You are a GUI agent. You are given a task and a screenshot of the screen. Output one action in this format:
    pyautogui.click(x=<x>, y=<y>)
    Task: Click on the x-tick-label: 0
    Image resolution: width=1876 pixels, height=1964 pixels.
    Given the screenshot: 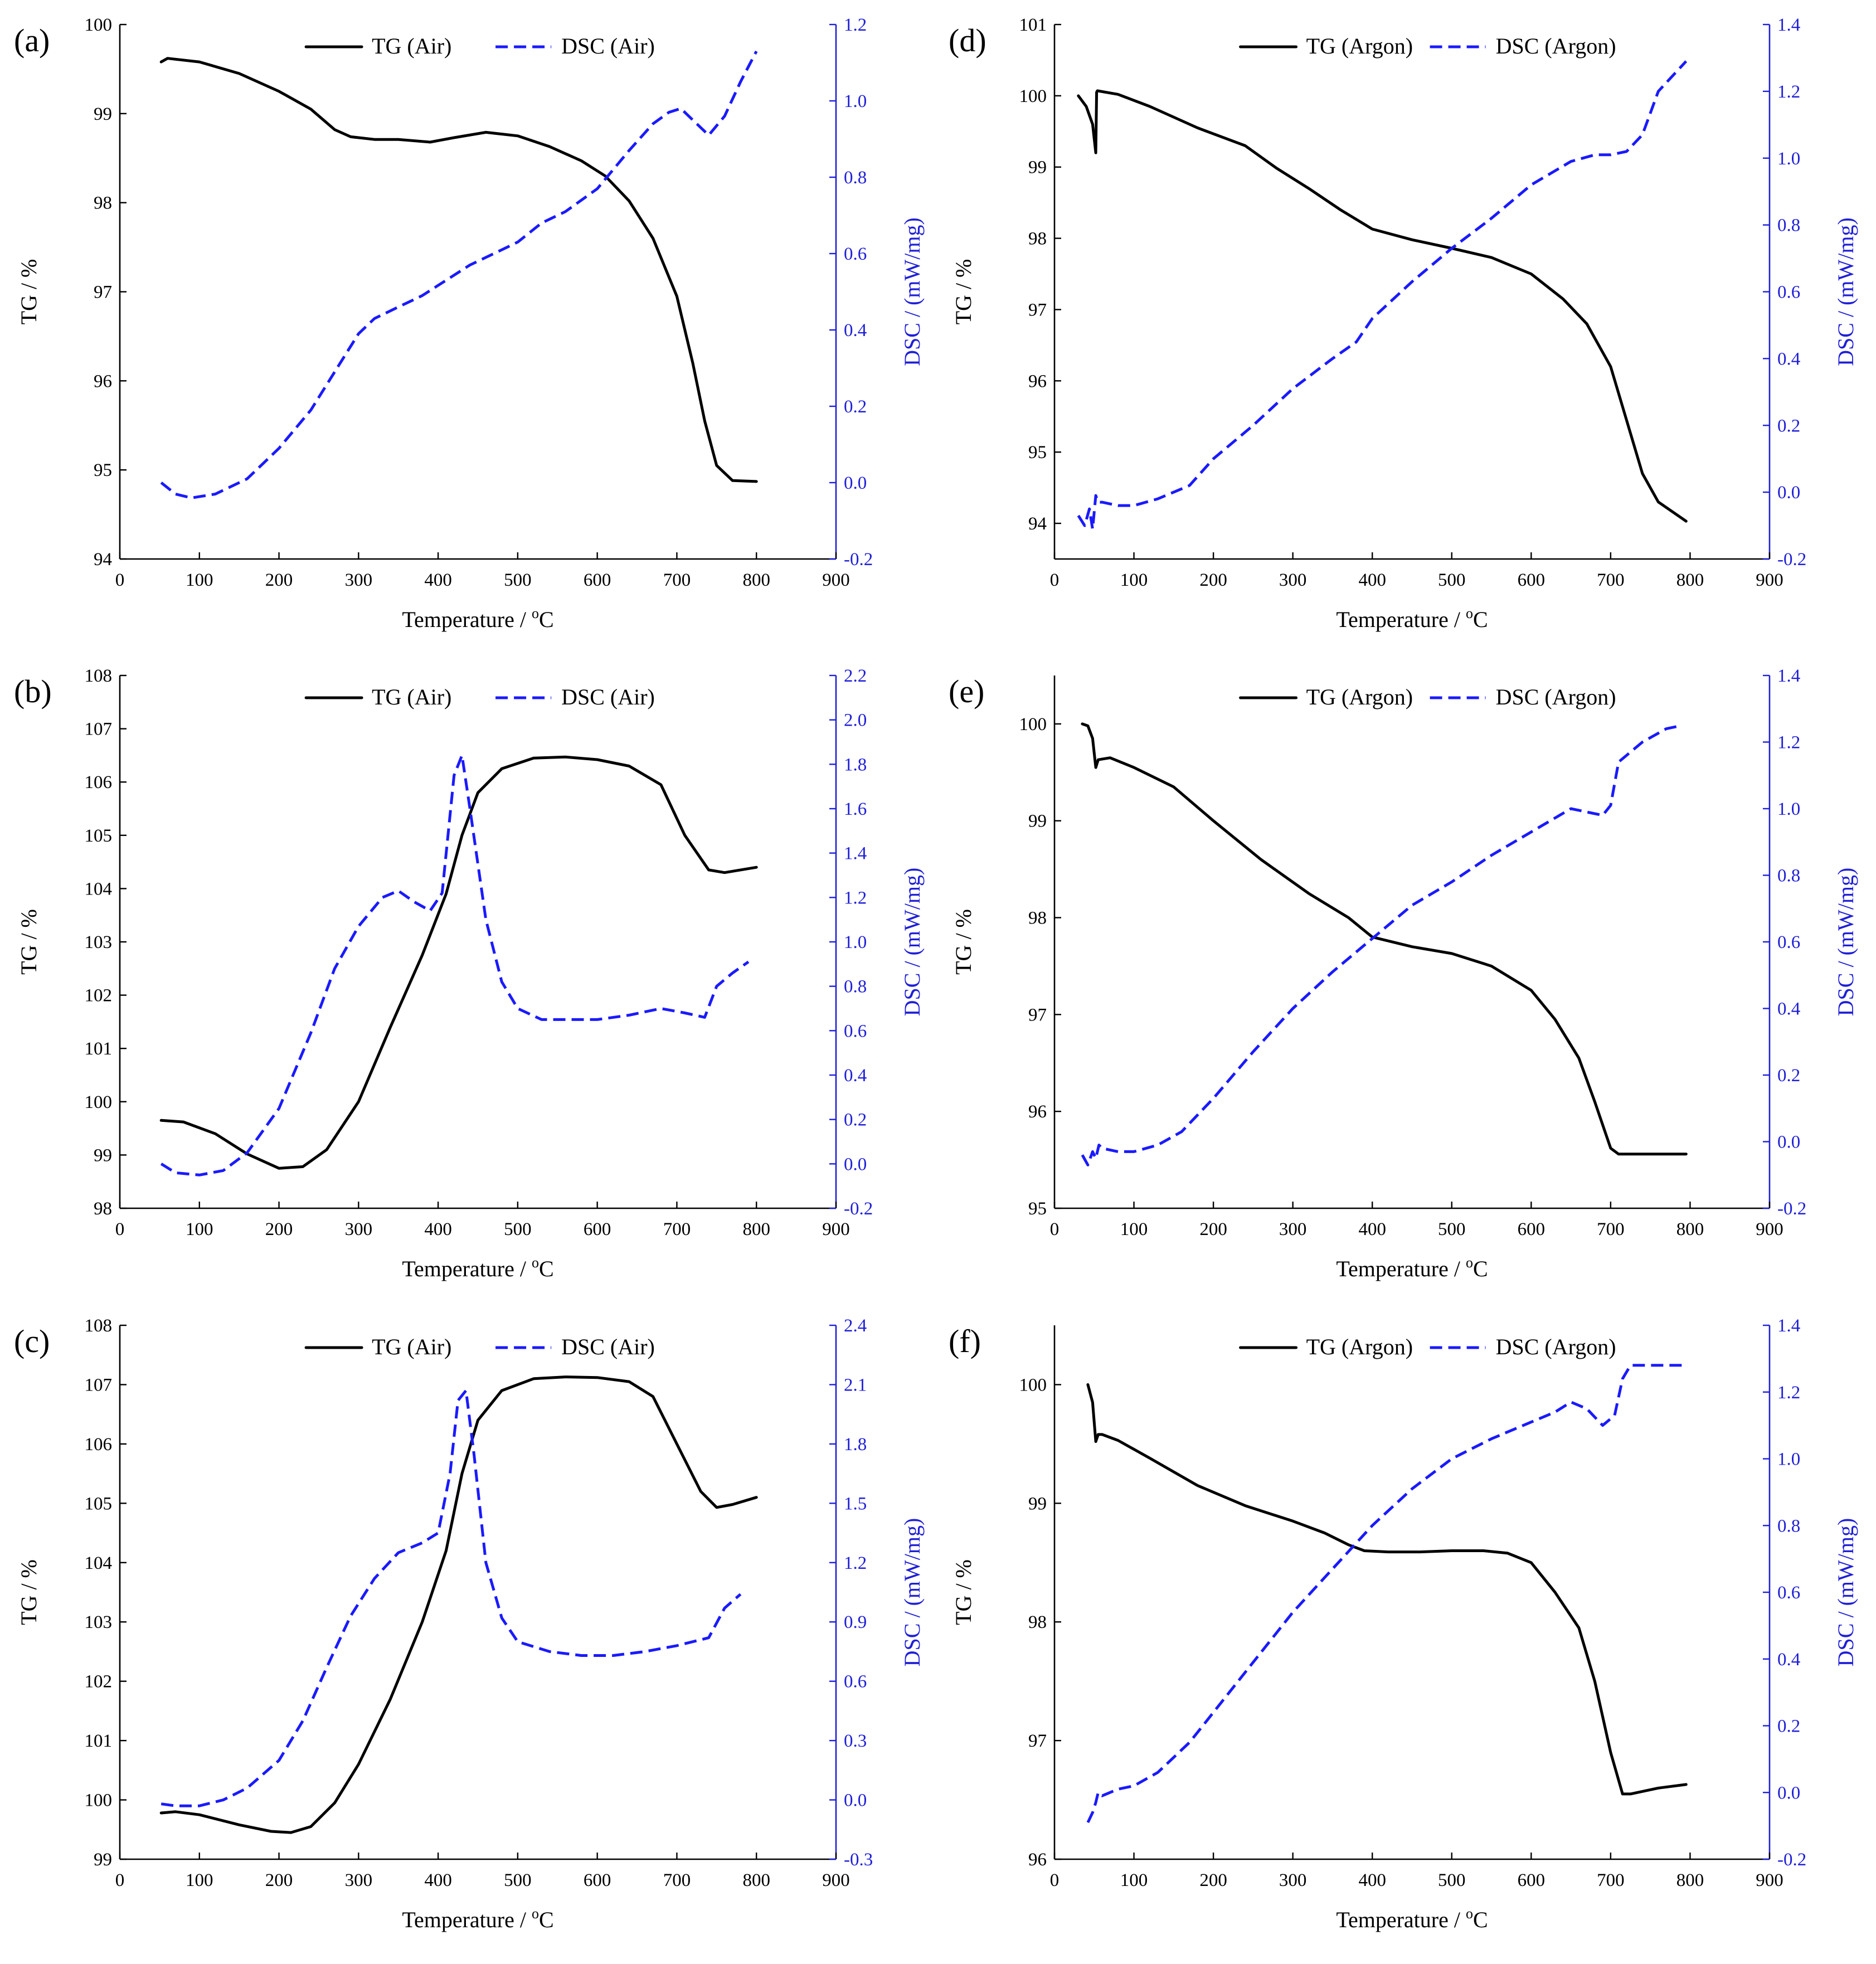 What is the action you would take?
    pyautogui.click(x=120, y=580)
    